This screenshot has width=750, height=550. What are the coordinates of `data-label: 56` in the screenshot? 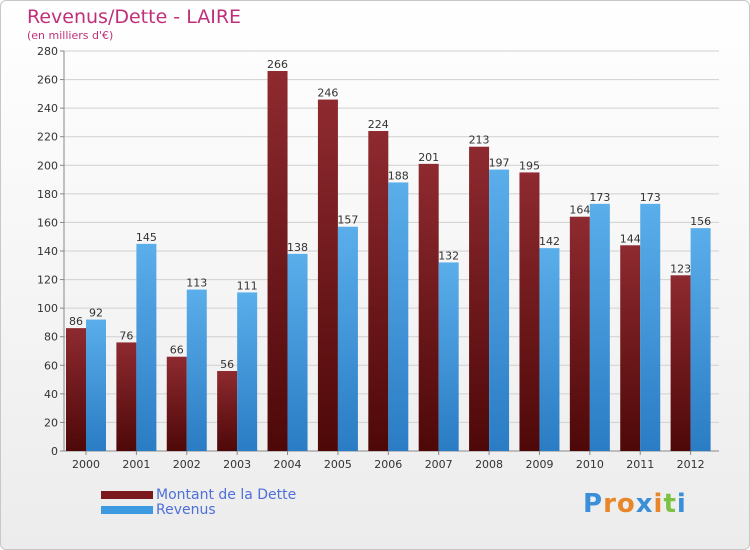 It's located at (227, 364).